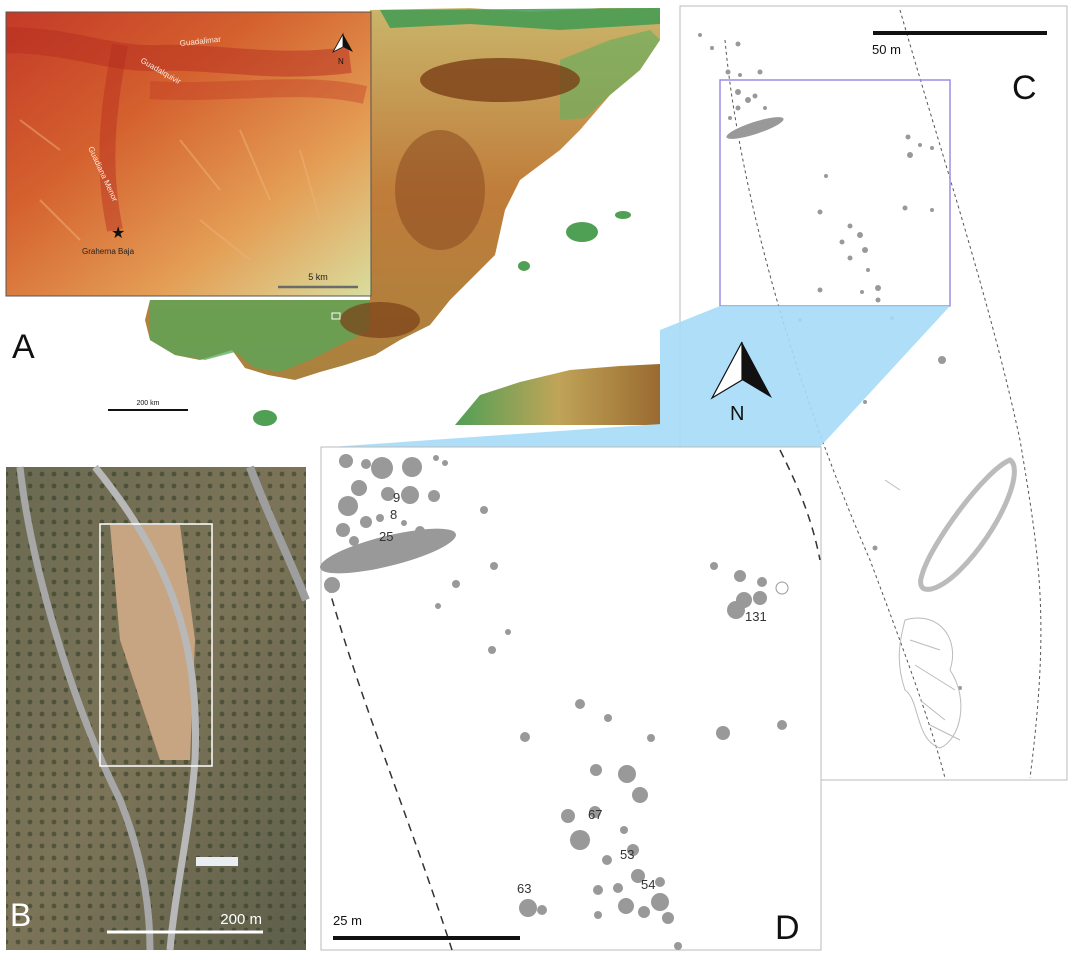 This screenshot has width=1072, height=960. What do you see at coordinates (152, 642) in the screenshot?
I see `excavated-area` at bounding box center [152, 642].